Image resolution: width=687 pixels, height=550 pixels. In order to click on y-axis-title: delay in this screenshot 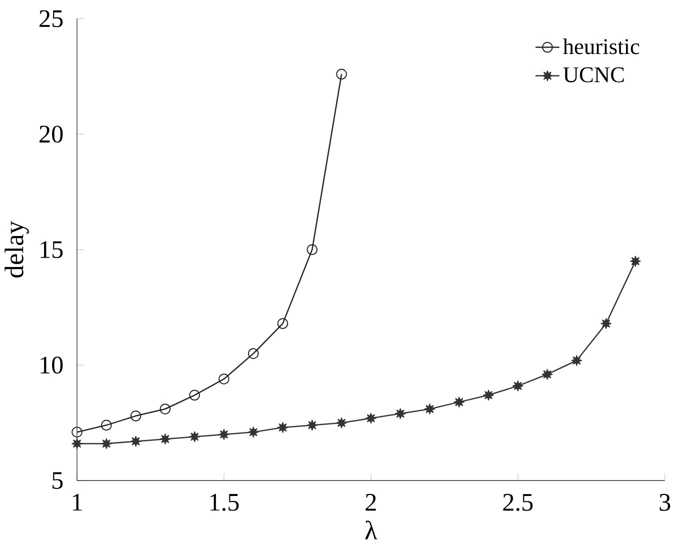, I will do `click(16, 249)`.